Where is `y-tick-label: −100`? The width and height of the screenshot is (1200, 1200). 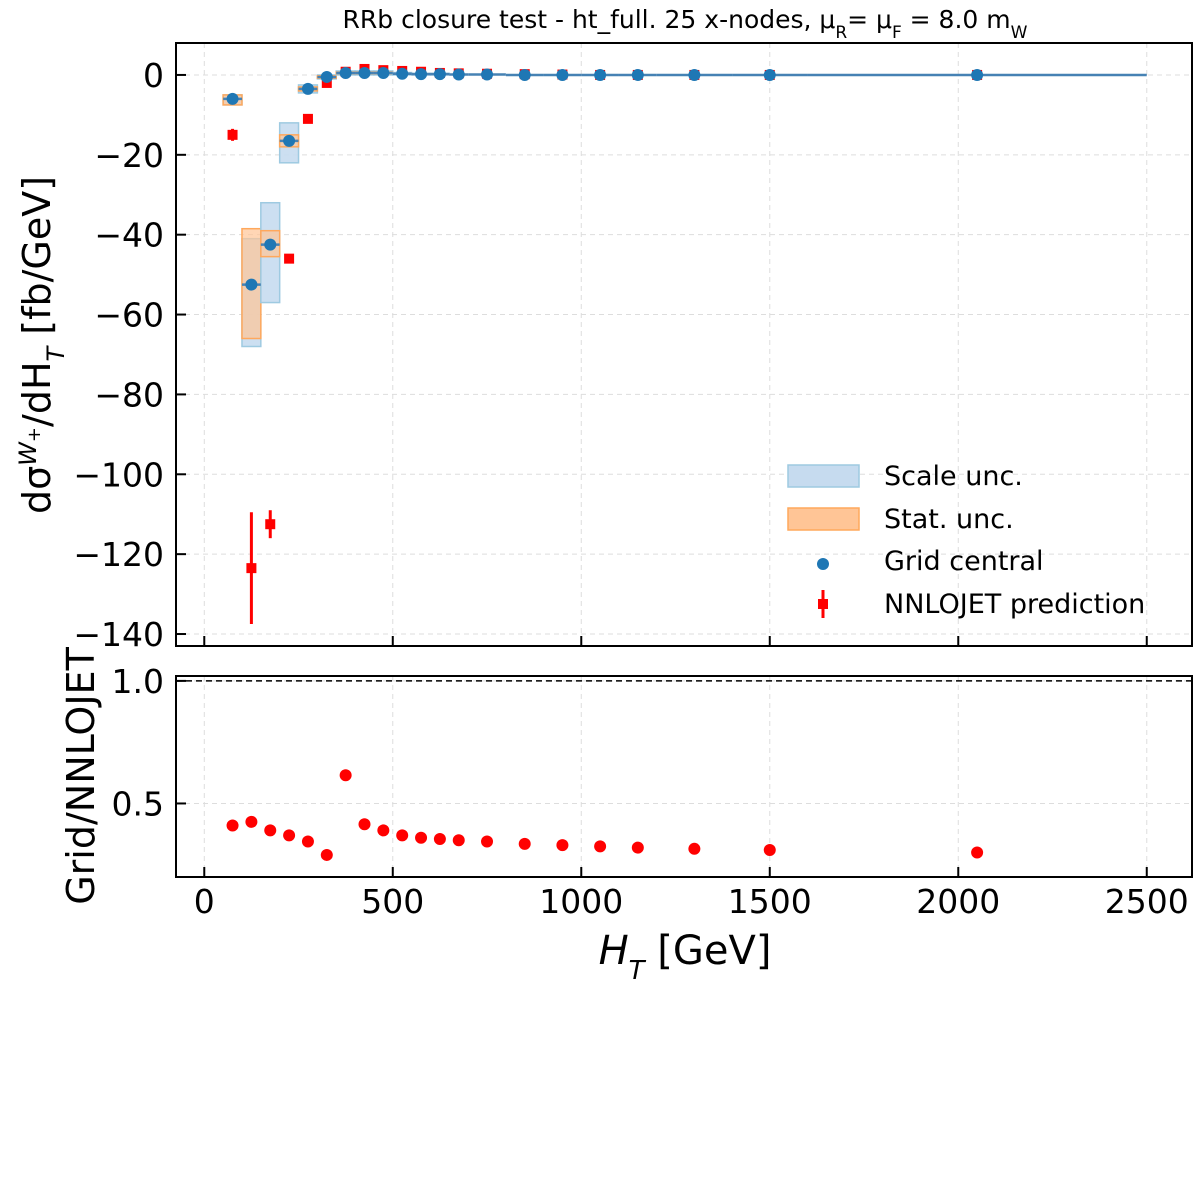
y-tick-label: −100 is located at coordinates (118, 474).